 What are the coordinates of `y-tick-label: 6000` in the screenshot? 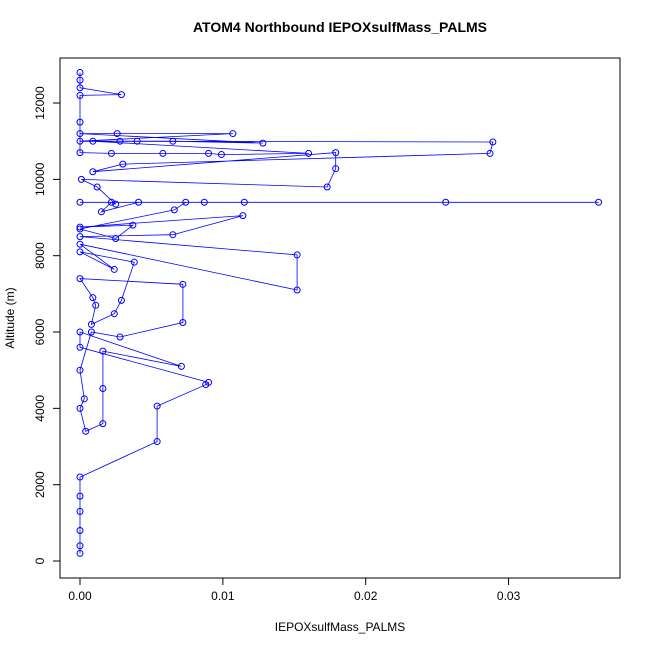 It's located at (40, 331).